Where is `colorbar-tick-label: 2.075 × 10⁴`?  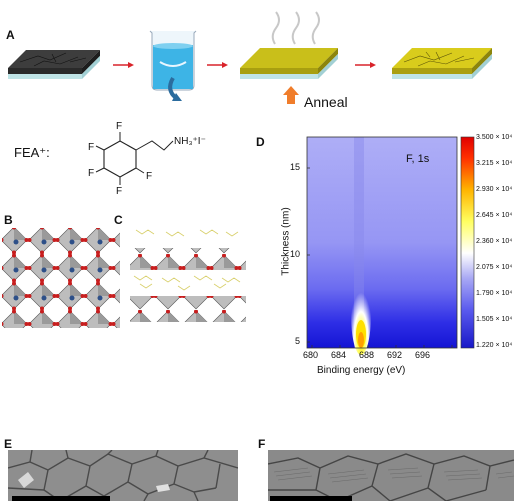
colorbar-tick-label: 2.075 × 10⁴ is located at coordinates (494, 267).